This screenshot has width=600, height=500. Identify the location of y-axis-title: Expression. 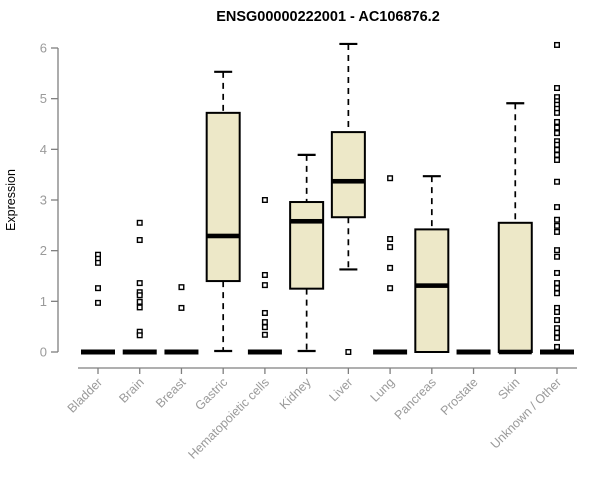
(11, 200).